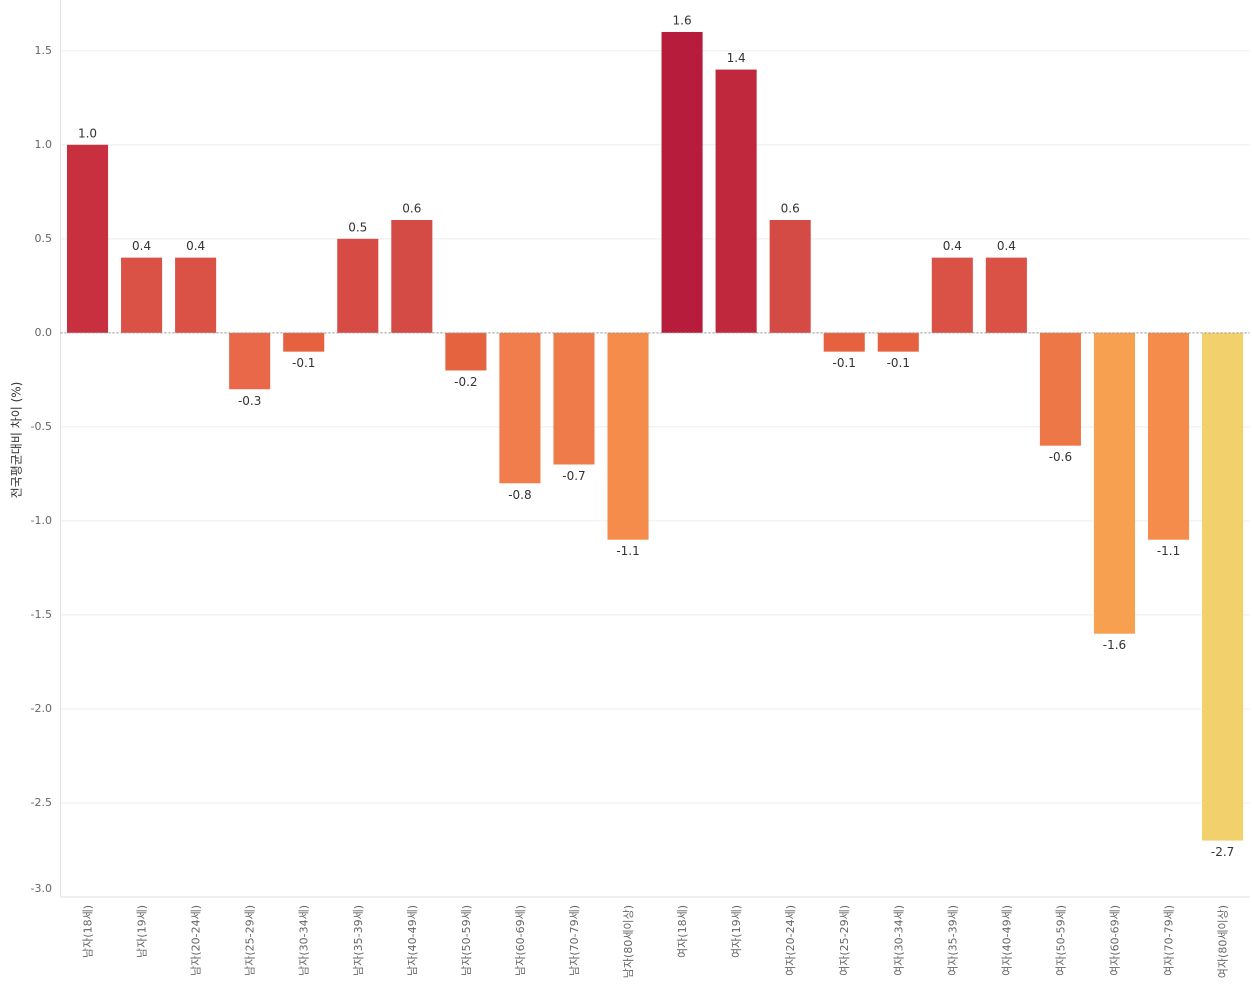 The image size is (1252, 993). What do you see at coordinates (466, 940) in the screenshot?
I see `x-tick-label: 남자(50-59세)` at bounding box center [466, 940].